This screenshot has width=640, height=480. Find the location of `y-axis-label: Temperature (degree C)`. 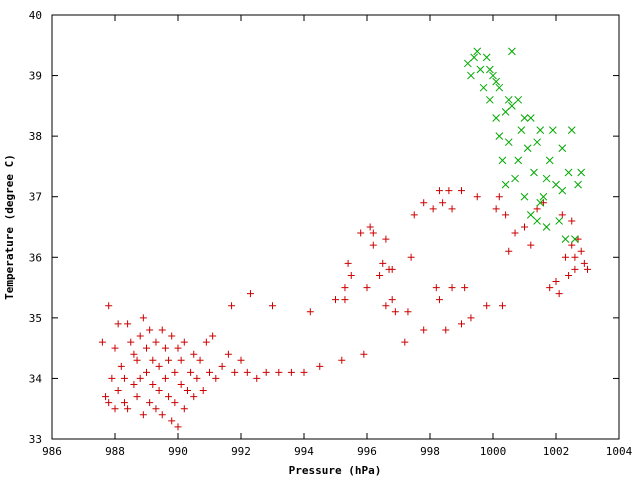

y-axis-label: Temperature (degree C) is located at coordinates (9, 227).